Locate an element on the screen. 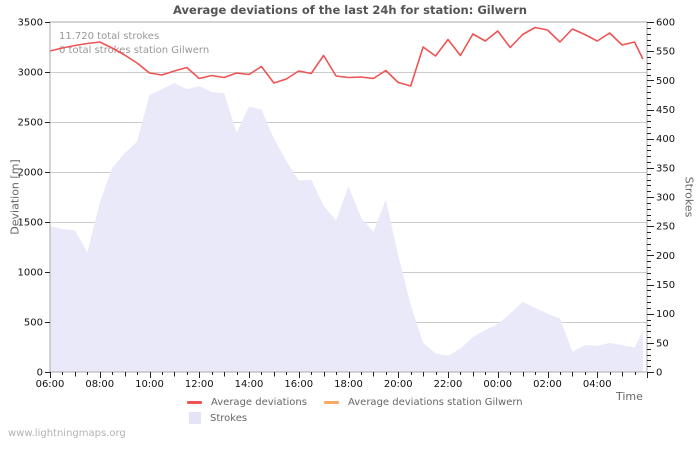  legend-label: Strokes is located at coordinates (229, 418).